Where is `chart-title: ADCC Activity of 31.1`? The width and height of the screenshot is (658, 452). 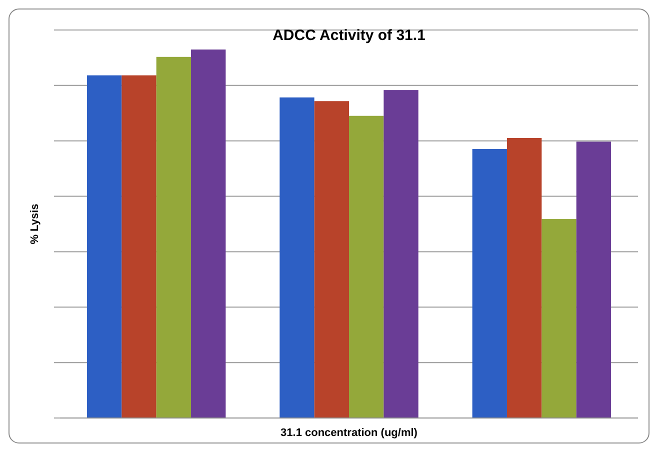 chart-title: ADCC Activity of 31.1 is located at coordinates (349, 35).